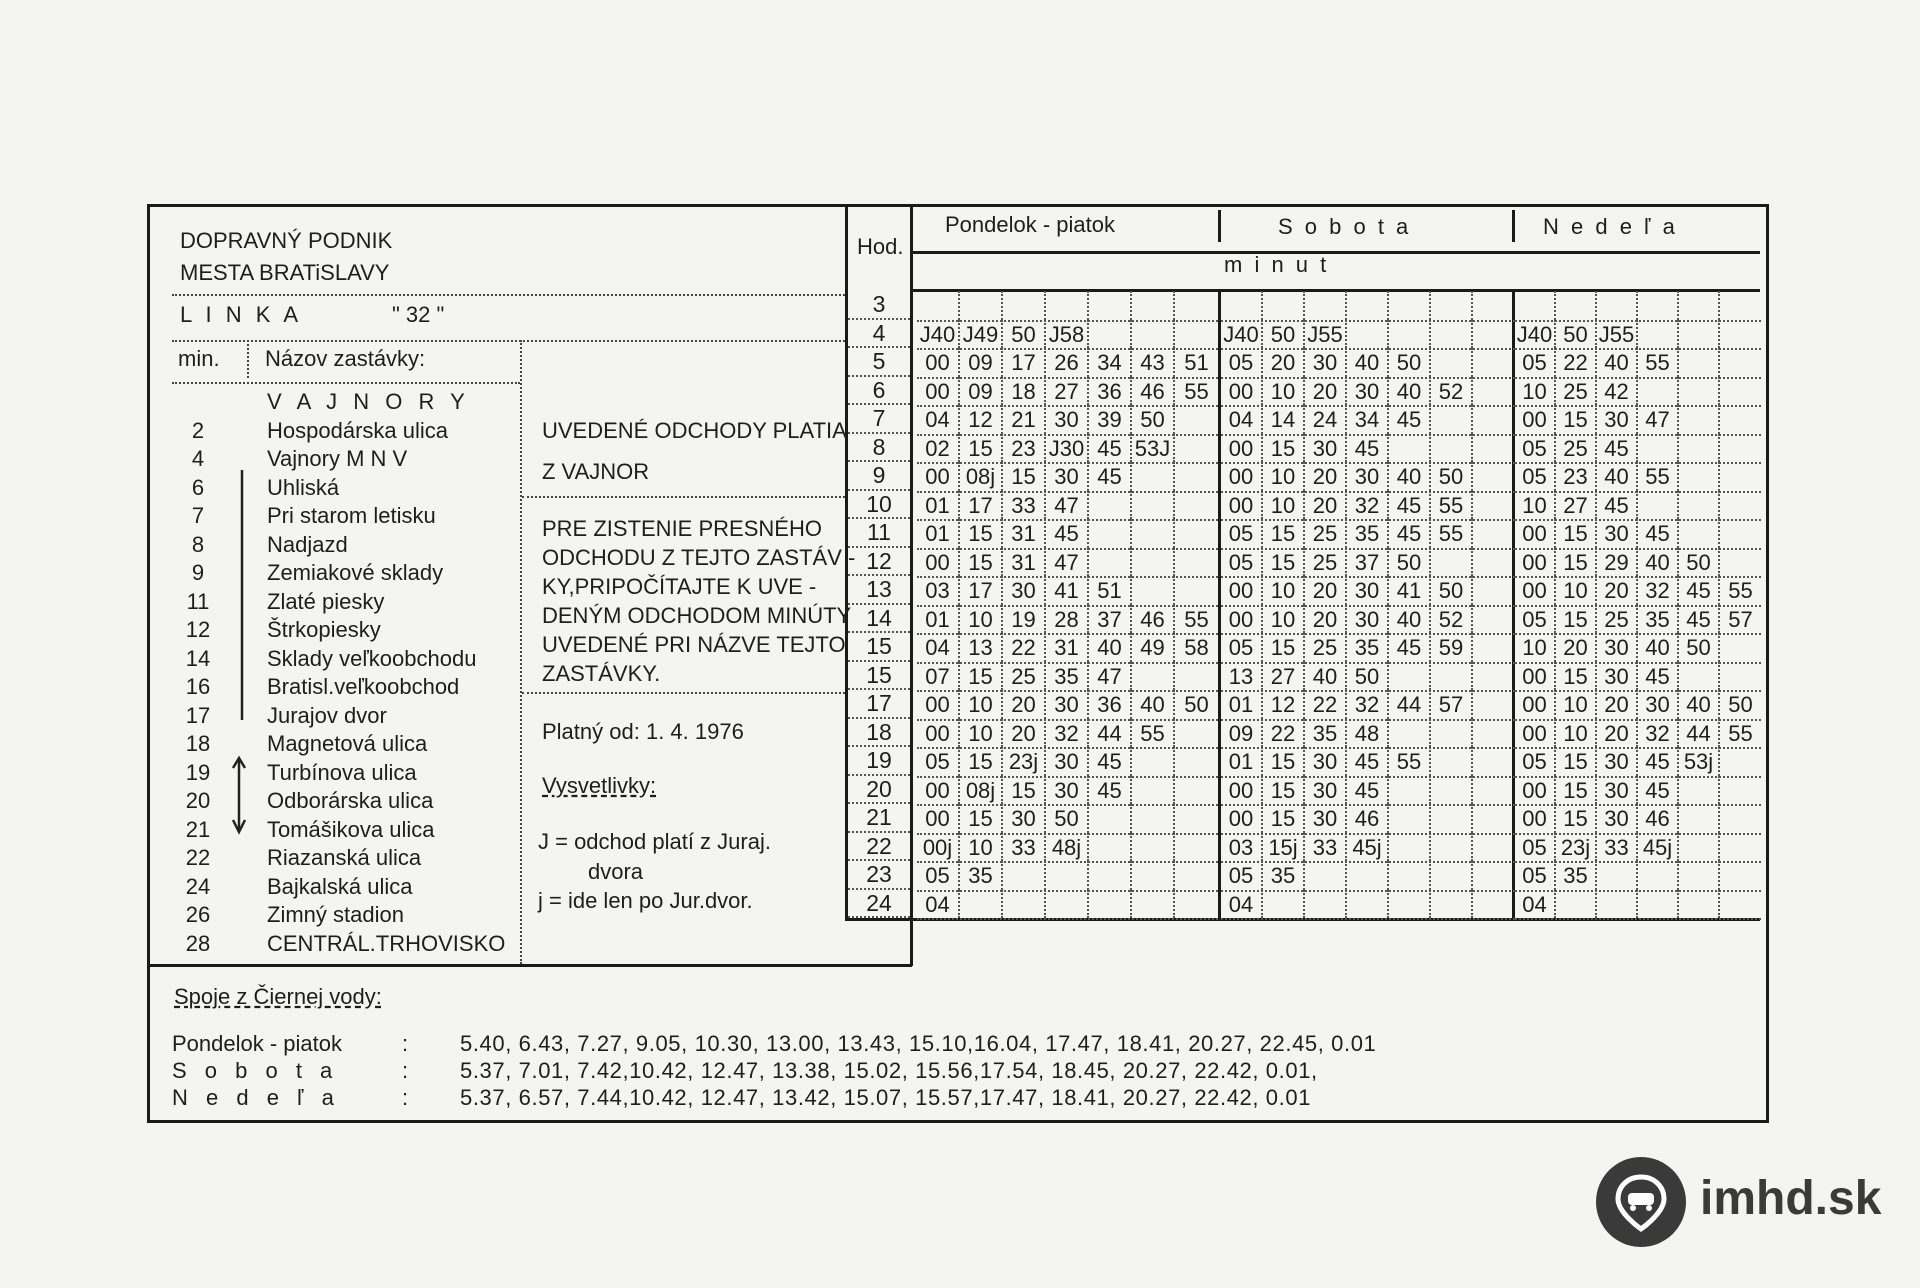  What do you see at coordinates (880, 246) in the screenshot?
I see `hour-header: Hod.` at bounding box center [880, 246].